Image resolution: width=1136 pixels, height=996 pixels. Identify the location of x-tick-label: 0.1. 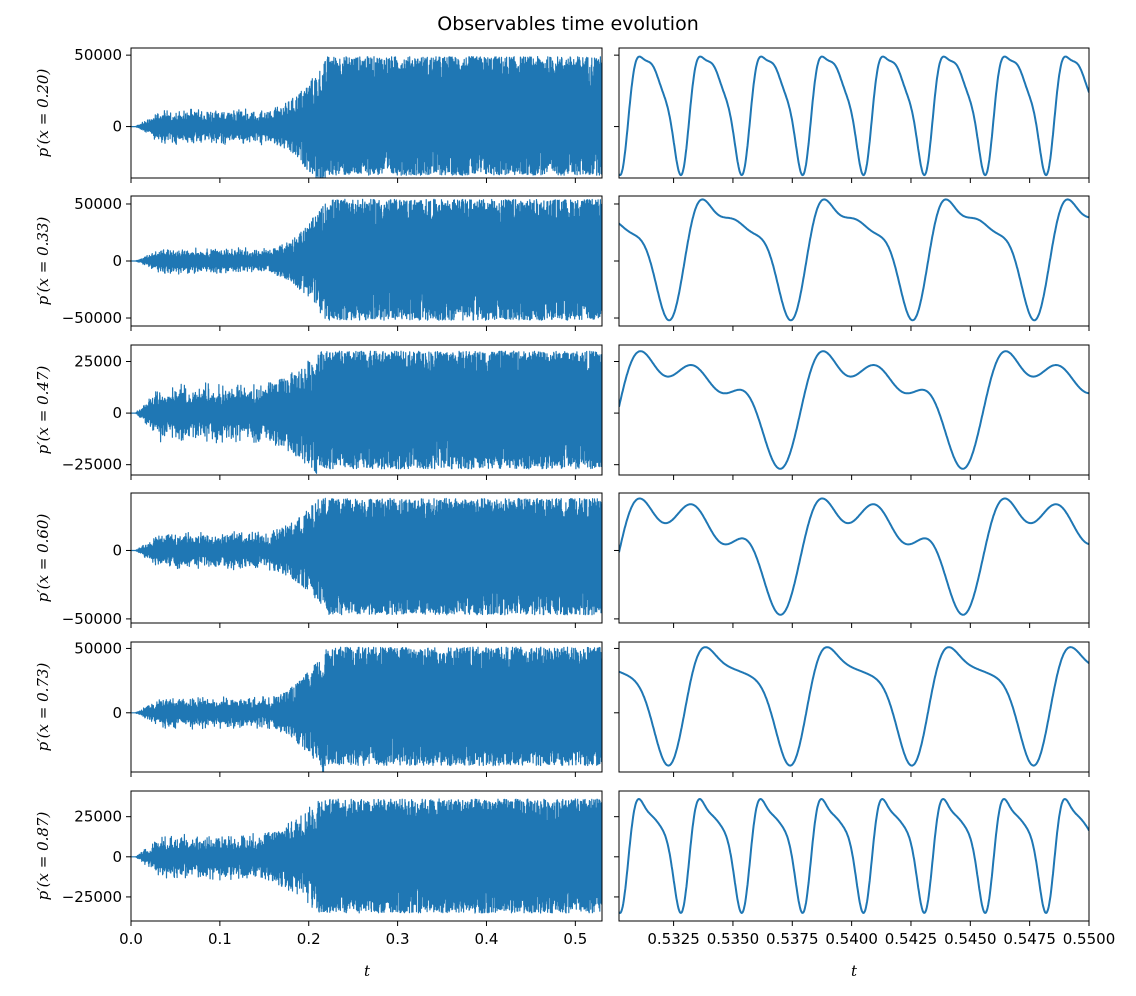
(220, 939).